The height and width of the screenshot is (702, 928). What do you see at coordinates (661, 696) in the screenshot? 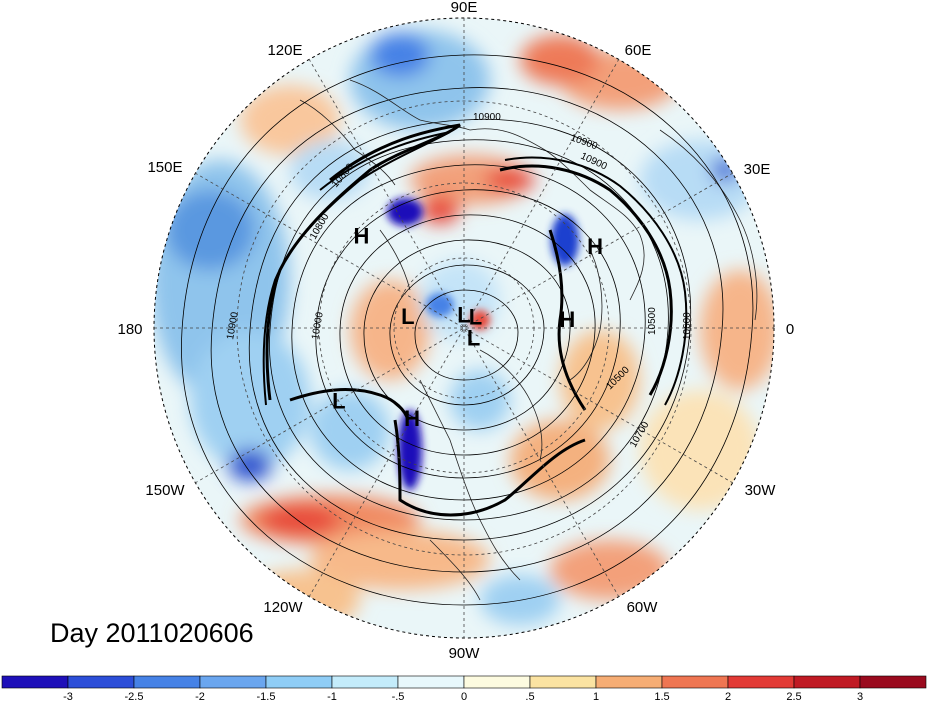
I see `colorbar-tick-label: 1.5` at bounding box center [661, 696].